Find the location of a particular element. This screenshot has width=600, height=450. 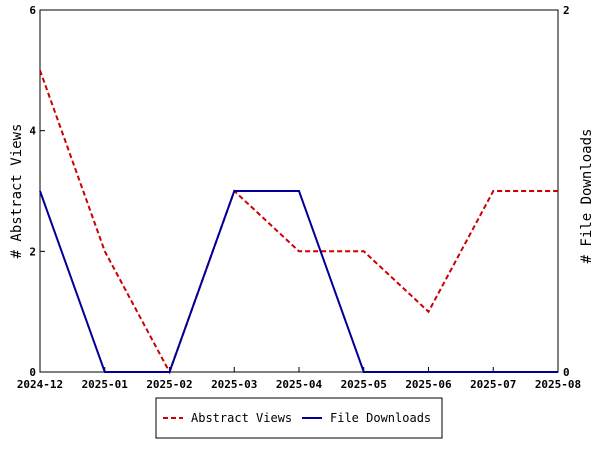

y-axis-left: 0 2 4 6 is located at coordinates (37, 191).